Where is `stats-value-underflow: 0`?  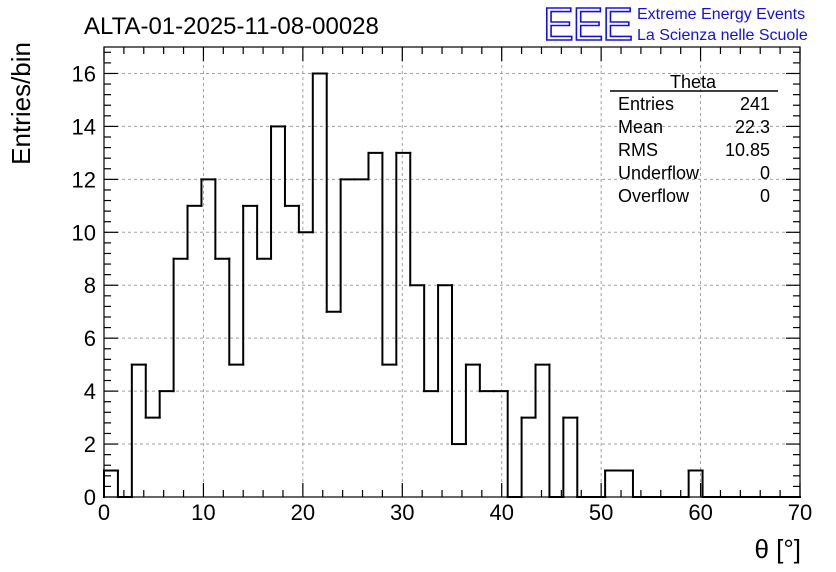 stats-value-underflow: 0 is located at coordinates (765, 173).